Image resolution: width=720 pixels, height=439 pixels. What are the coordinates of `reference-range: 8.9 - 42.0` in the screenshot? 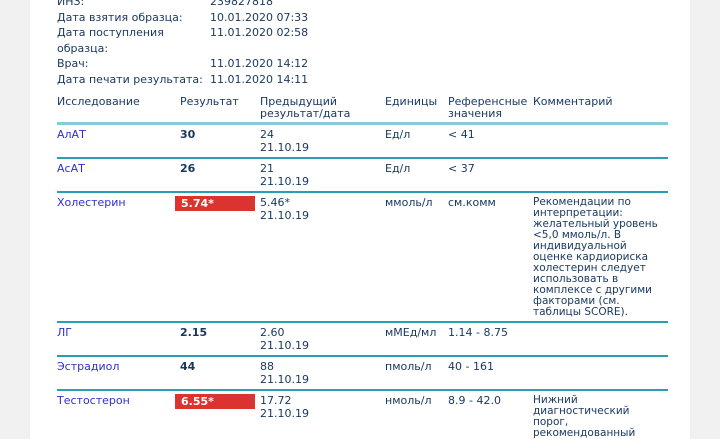 It's located at (490, 414).